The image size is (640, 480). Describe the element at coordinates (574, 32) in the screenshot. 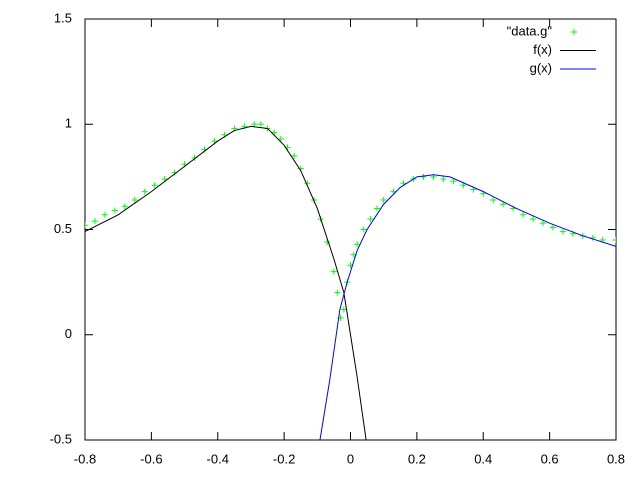

I see `legend-marker` at that location.